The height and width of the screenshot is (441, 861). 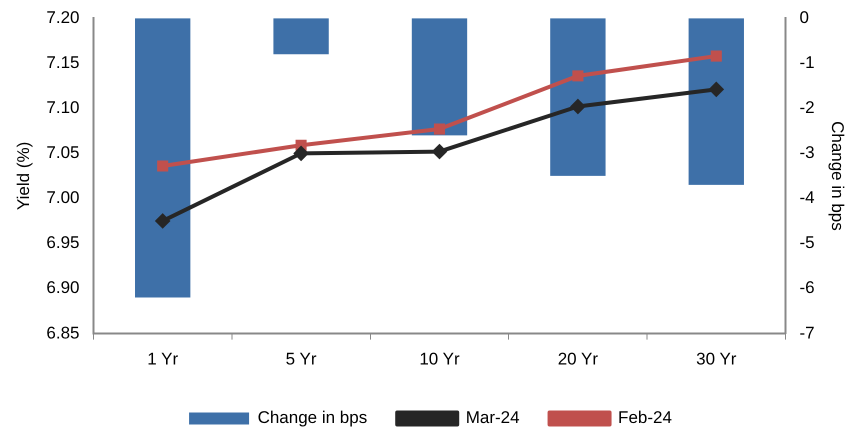 I want to click on y-tick-label: 7.00, so click(x=63, y=198).